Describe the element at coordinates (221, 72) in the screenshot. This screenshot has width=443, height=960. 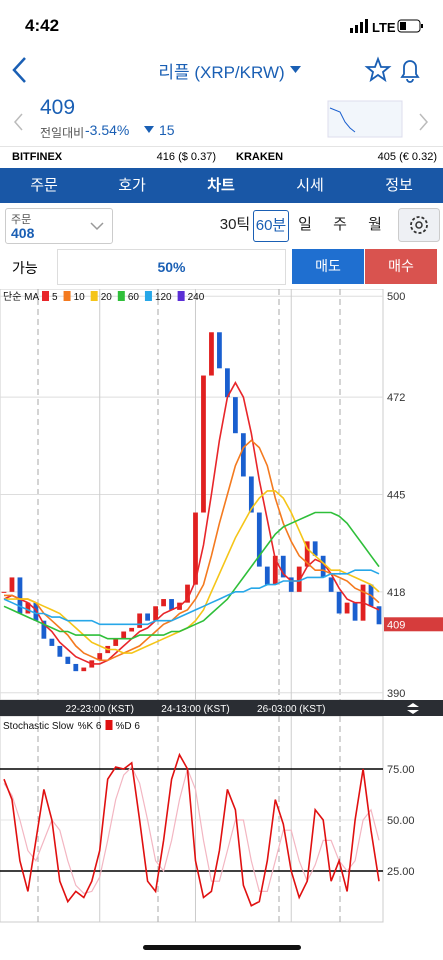
I see `page-title: 리플 (XRP/KRW)` at that location.